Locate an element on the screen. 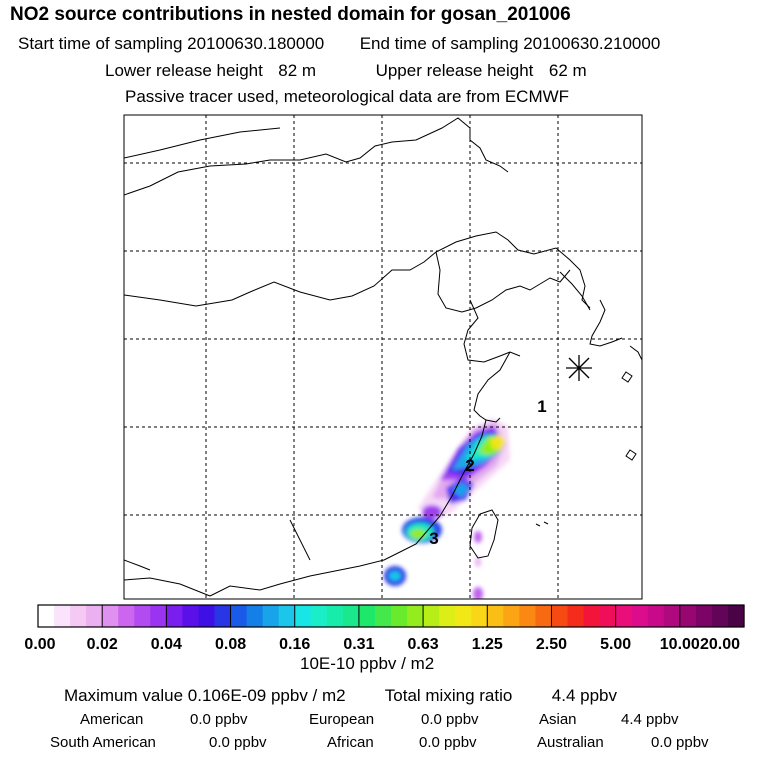  lower-height-value: 82 m is located at coordinates (297, 70).